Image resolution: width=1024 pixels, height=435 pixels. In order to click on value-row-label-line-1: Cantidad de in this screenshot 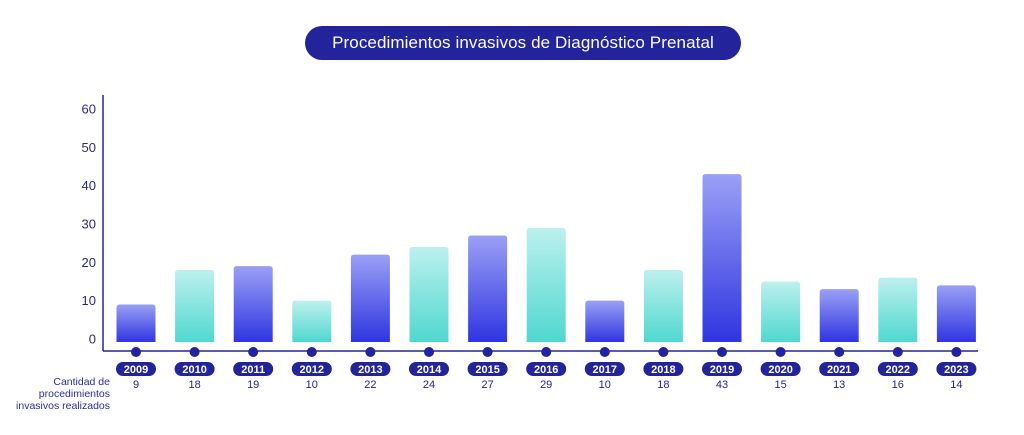, I will do `click(81, 382)`.